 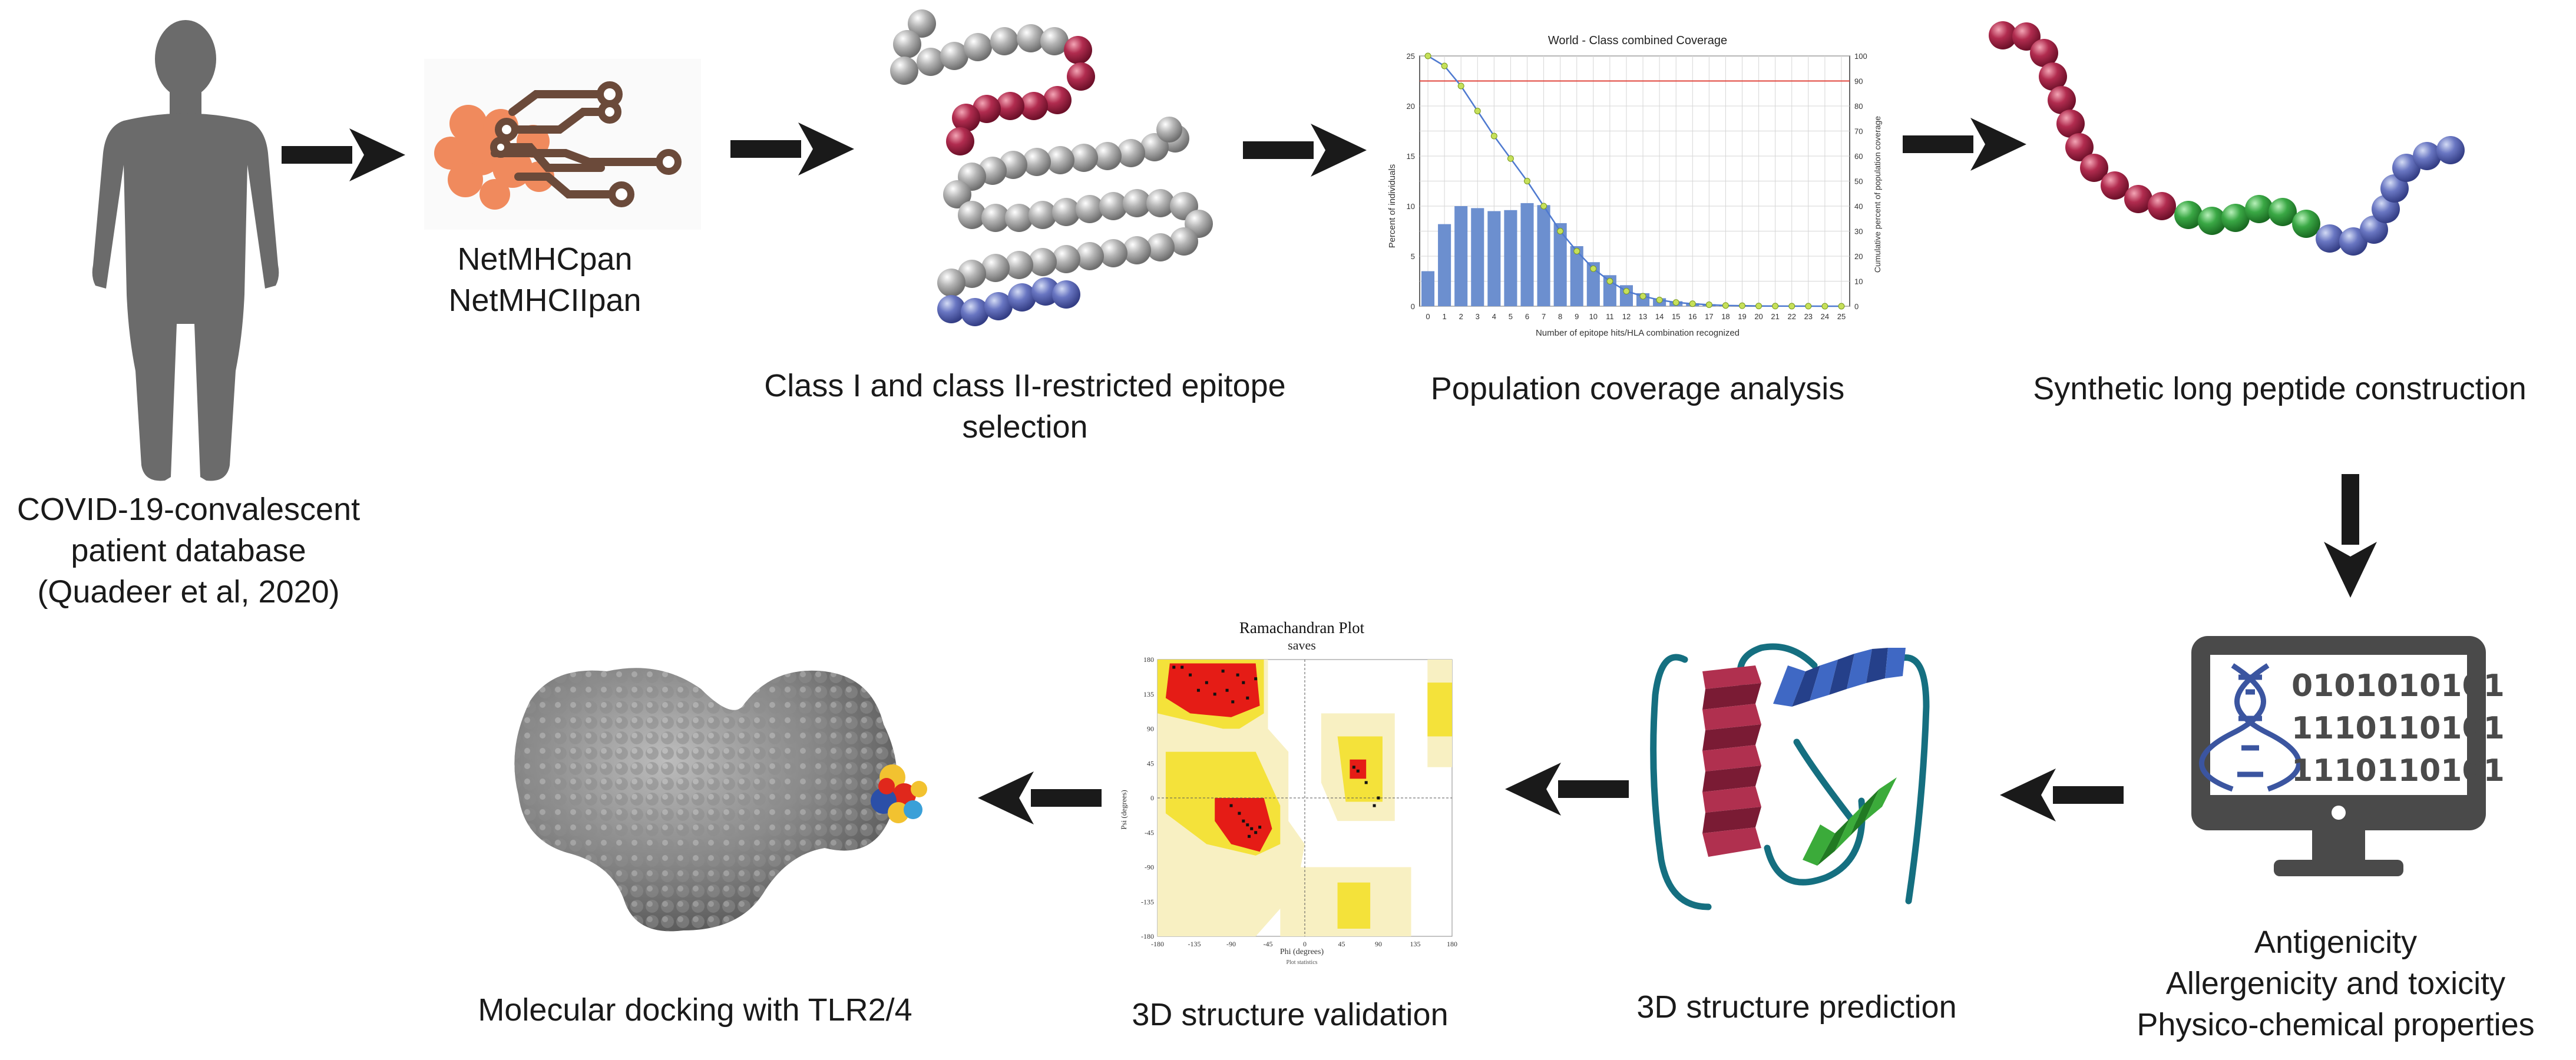 I want to click on x-tick-label: -135, so click(x=1194, y=944).